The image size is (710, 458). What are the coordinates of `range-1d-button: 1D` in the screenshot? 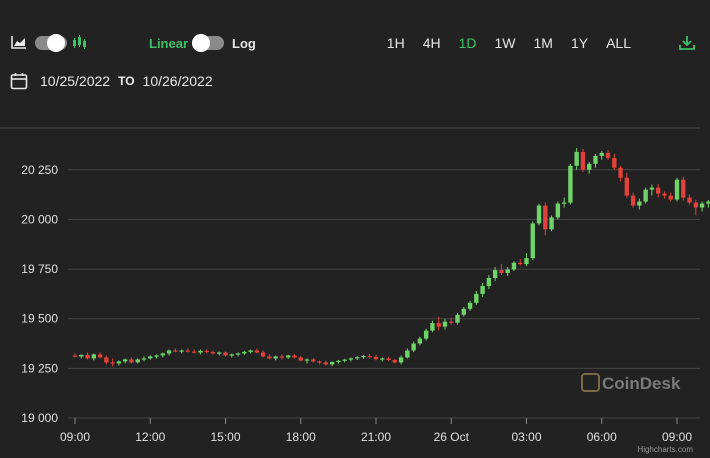 It's located at (467, 43).